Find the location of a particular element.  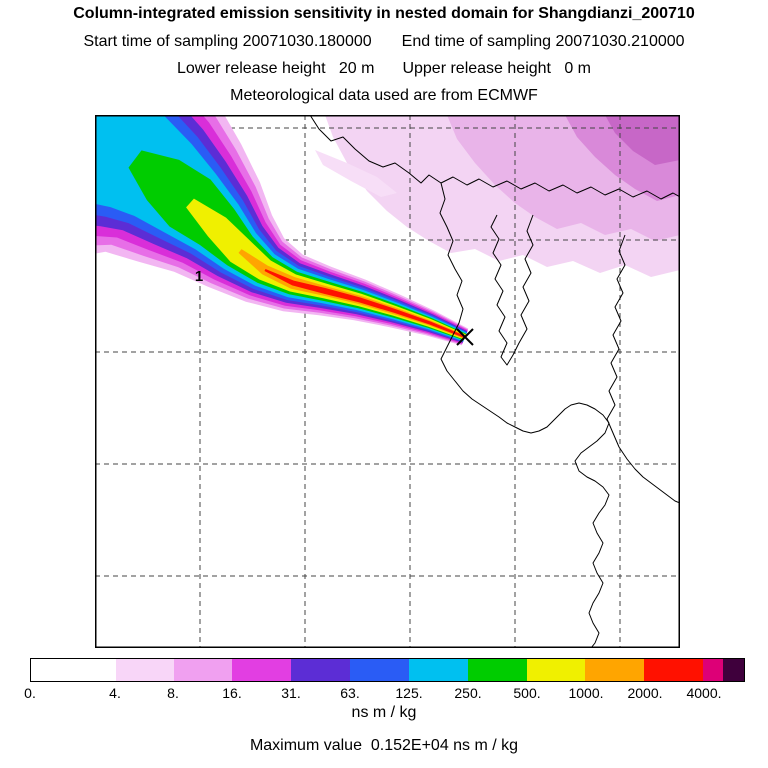

lower-release-height-label: Lower release height 20 m is located at coordinates (276, 68).